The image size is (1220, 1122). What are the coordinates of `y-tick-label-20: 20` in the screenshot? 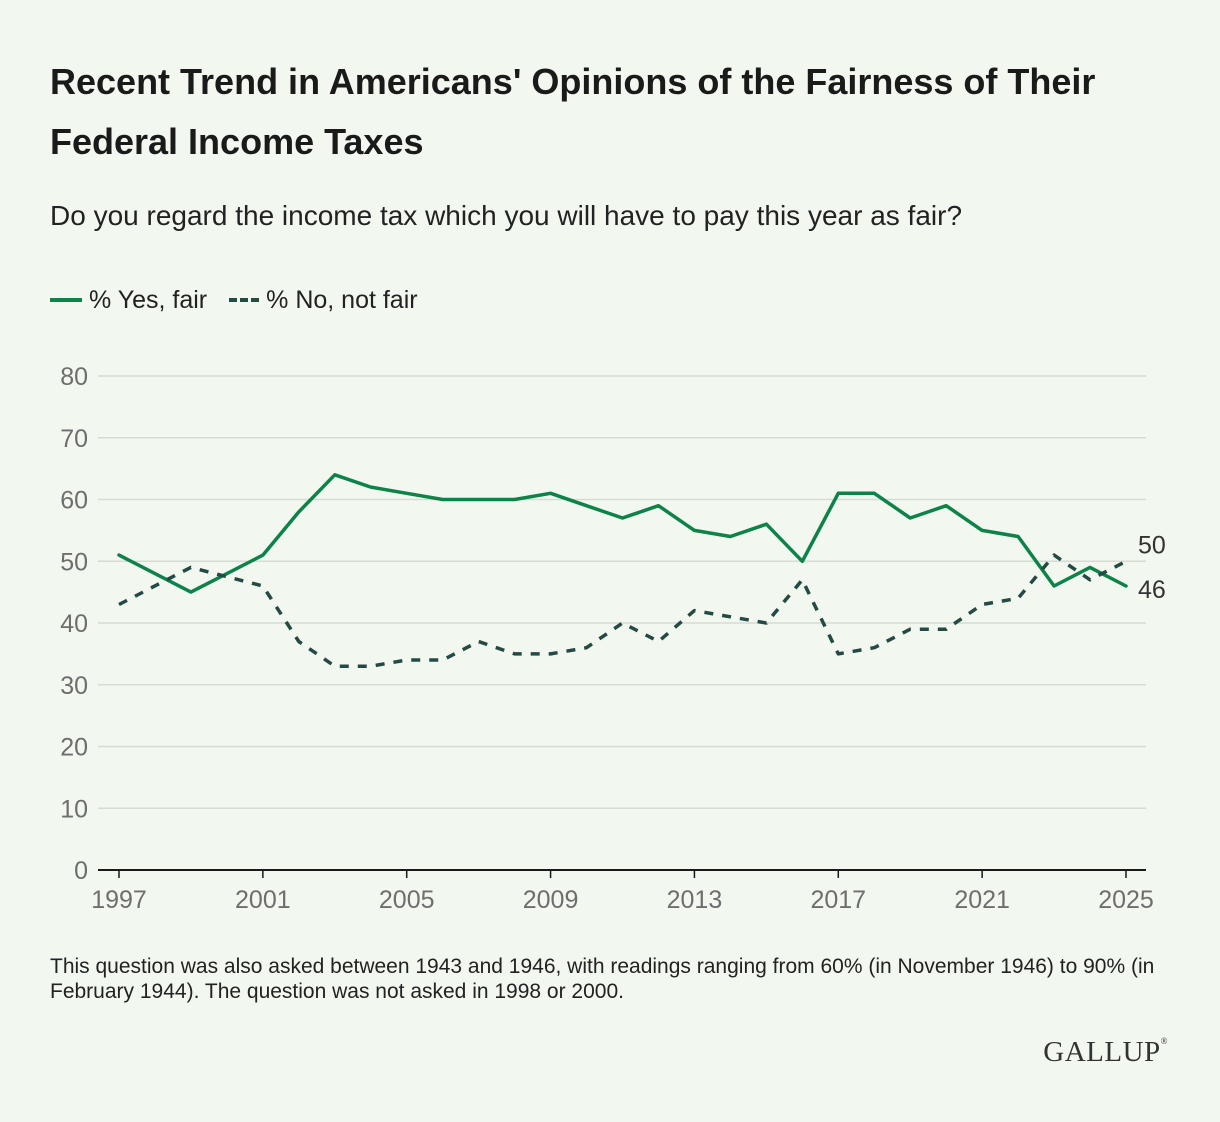 It's located at (74, 748).